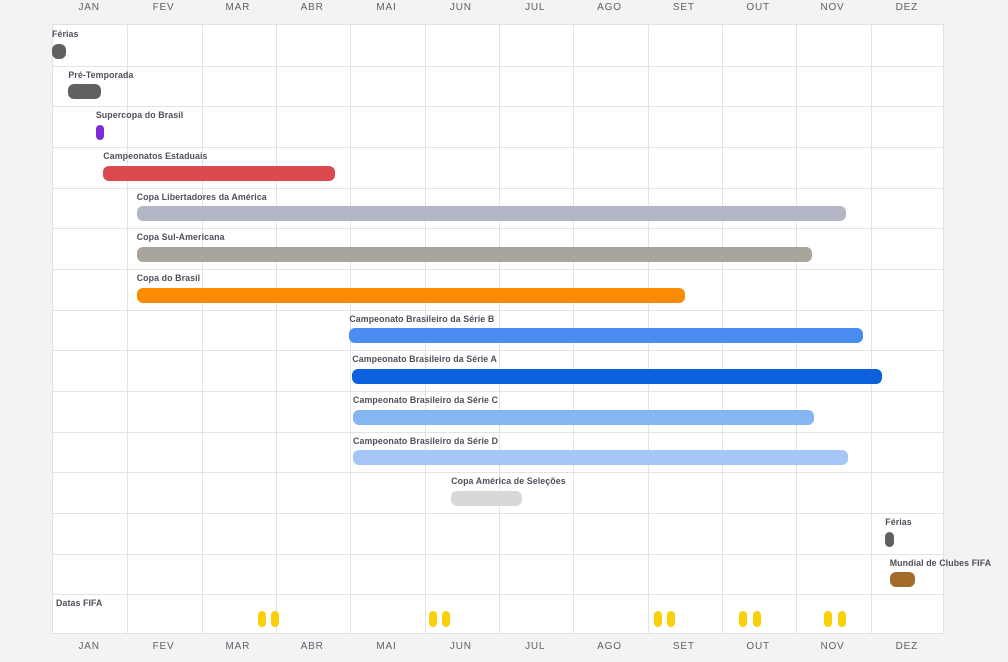 This screenshot has height=662, width=1008. What do you see at coordinates (163, 7) in the screenshot?
I see `month-label-top-fev: FEV` at bounding box center [163, 7].